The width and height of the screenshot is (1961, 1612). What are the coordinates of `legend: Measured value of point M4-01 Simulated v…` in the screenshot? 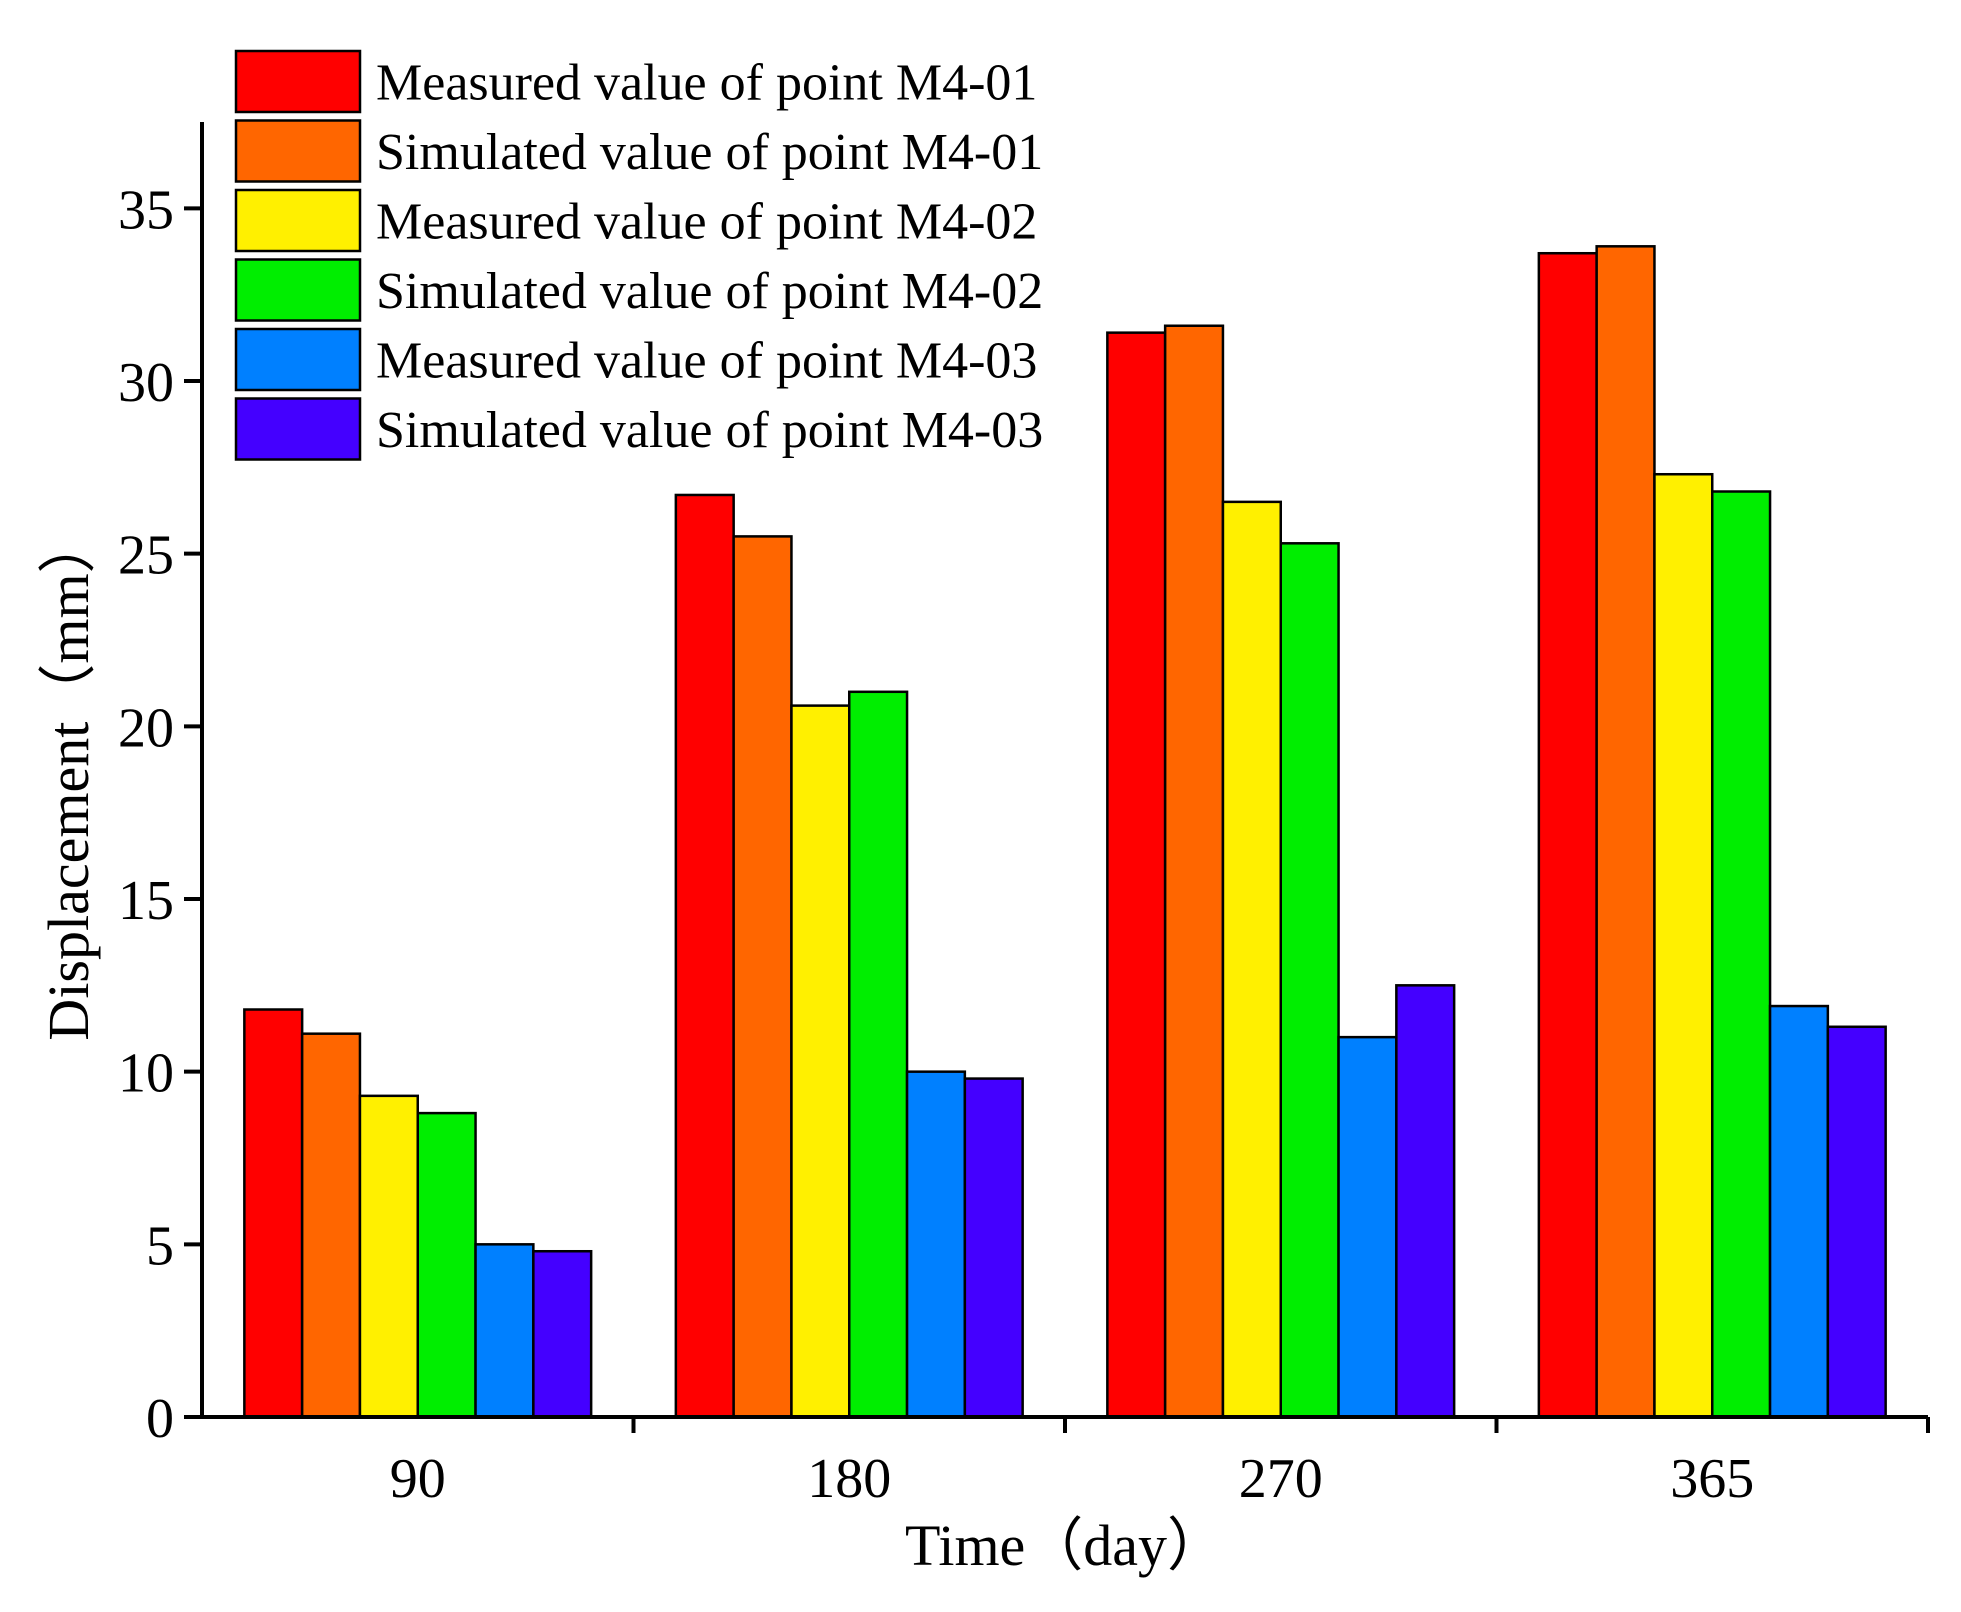 It's located at (638, 255).